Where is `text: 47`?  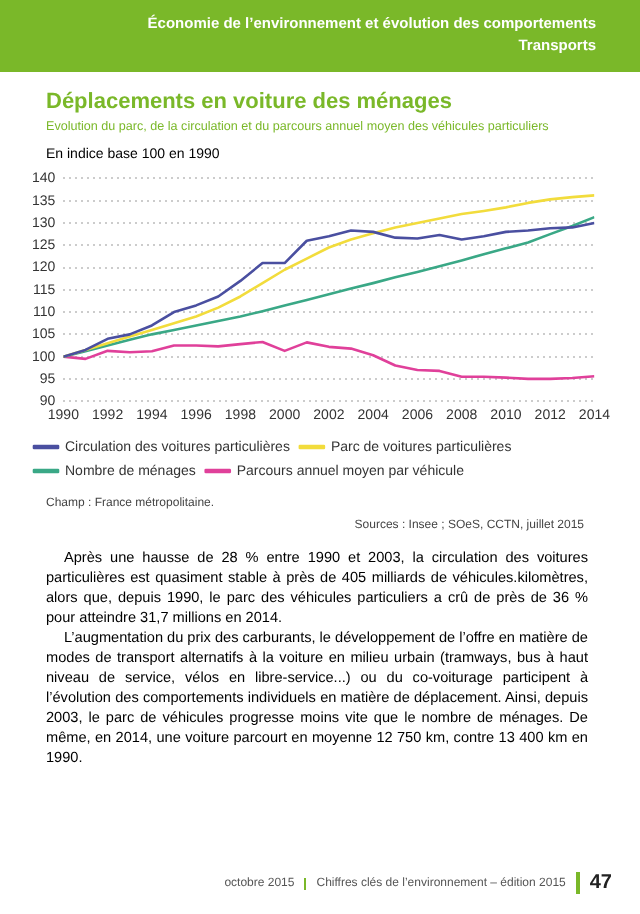
text: 47 is located at coordinates (593, 883).